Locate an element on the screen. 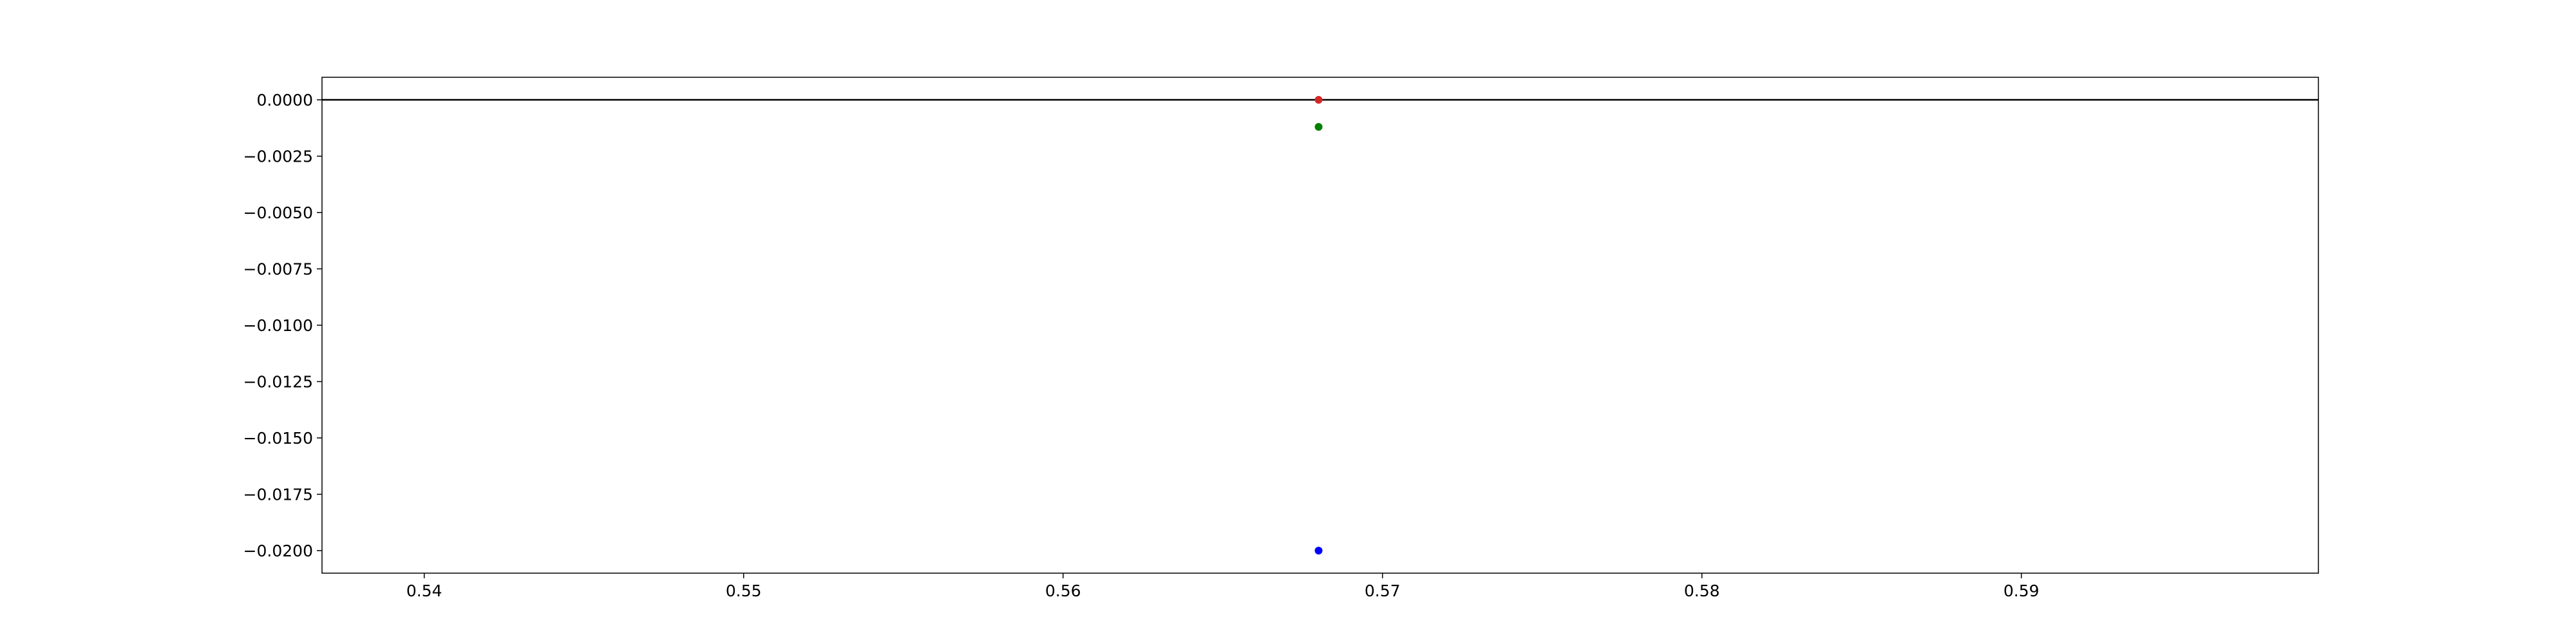 This screenshot has height=644, width=2576. y-tick-label: −0.0075 is located at coordinates (278, 269).